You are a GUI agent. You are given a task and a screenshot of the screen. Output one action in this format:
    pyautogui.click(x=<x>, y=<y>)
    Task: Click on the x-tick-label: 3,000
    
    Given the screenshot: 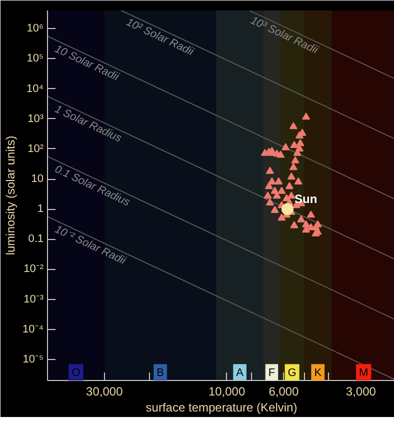 What is the action you would take?
    pyautogui.click(x=361, y=391)
    